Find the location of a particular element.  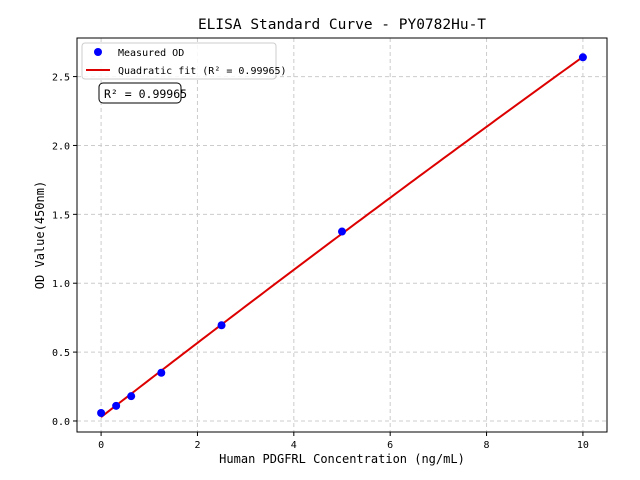

y-tick-label: 1.5 is located at coordinates (61, 215).